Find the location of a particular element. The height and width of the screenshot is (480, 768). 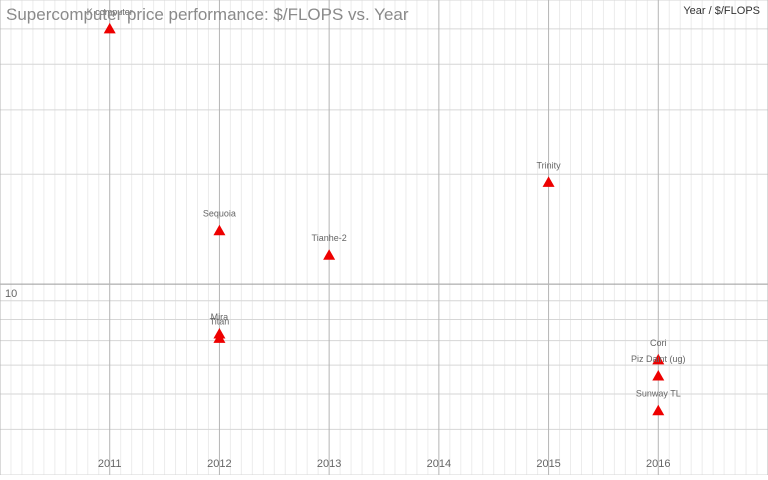

data-label: Mira is located at coordinates (220, 317).